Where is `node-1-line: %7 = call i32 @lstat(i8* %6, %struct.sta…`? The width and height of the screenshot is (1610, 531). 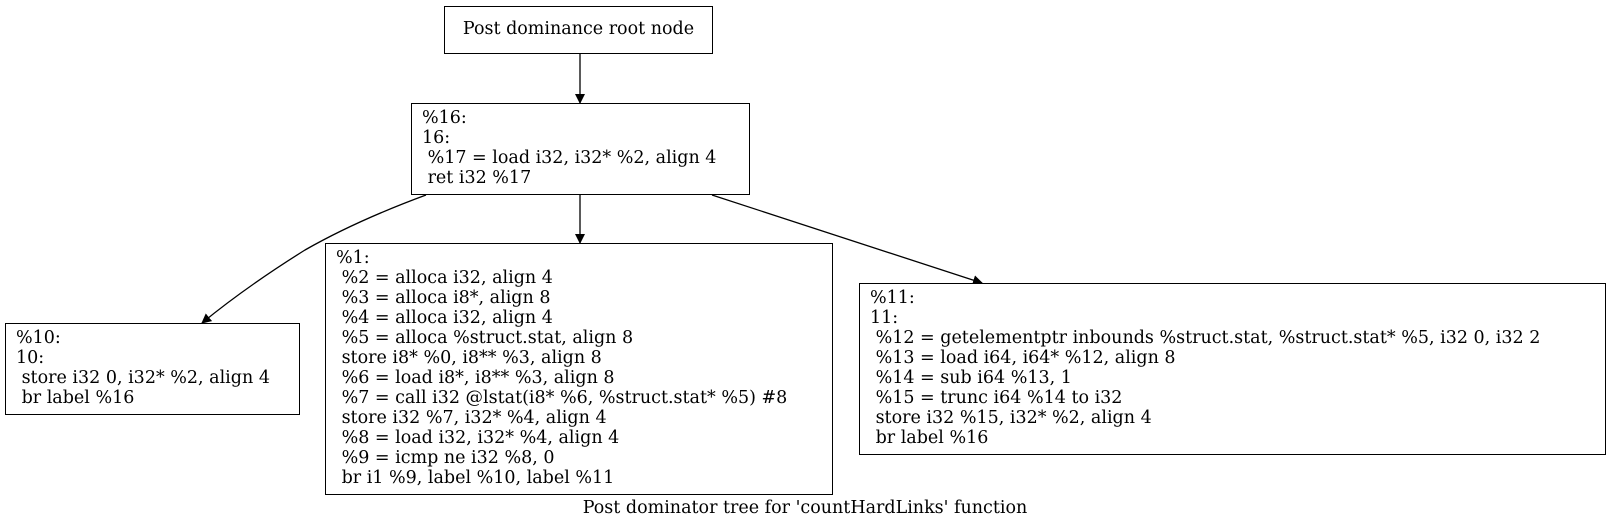 node-1-line: %7 = call i32 @lstat(i8* %6, %struct.sta… is located at coordinates (562, 398).